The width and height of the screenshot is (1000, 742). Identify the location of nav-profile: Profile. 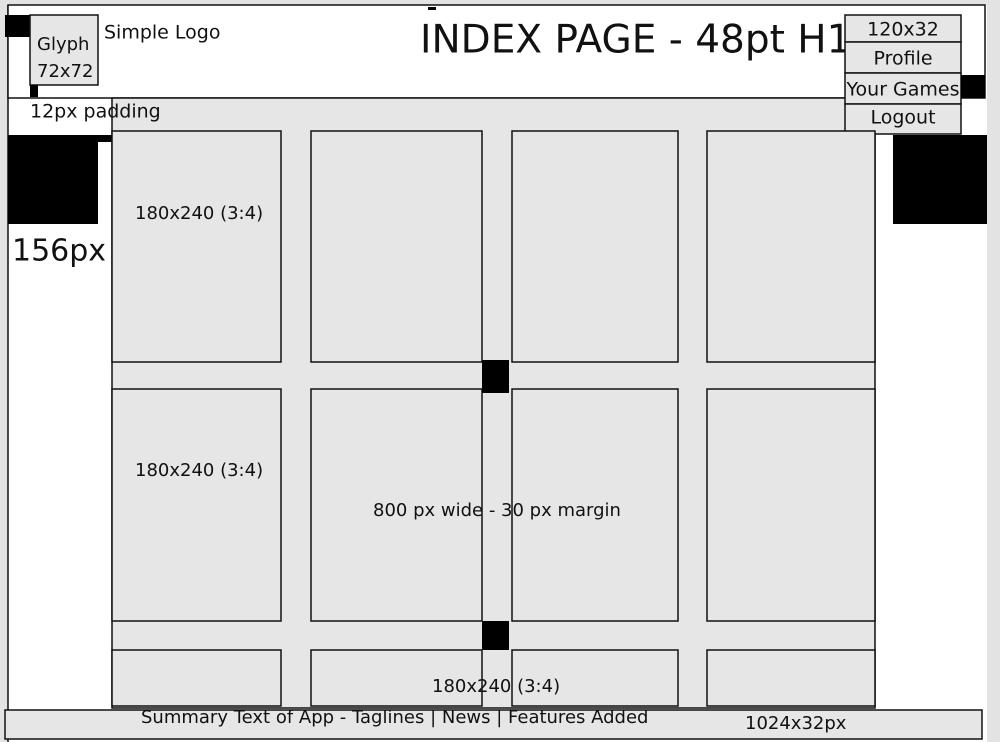
(902, 59).